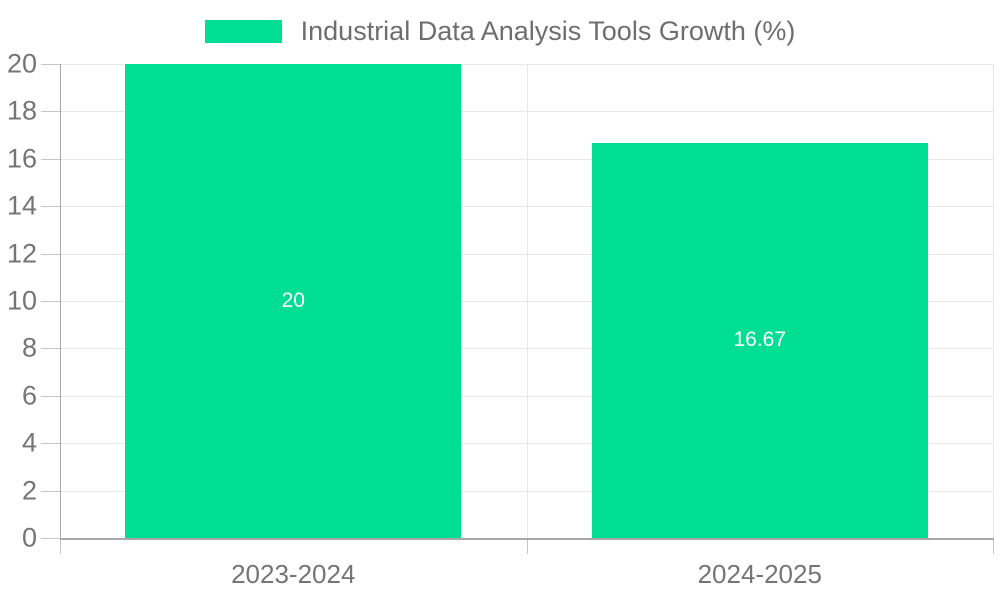  What do you see at coordinates (21, 253) in the screenshot?
I see `y-tick-label: 12` at bounding box center [21, 253].